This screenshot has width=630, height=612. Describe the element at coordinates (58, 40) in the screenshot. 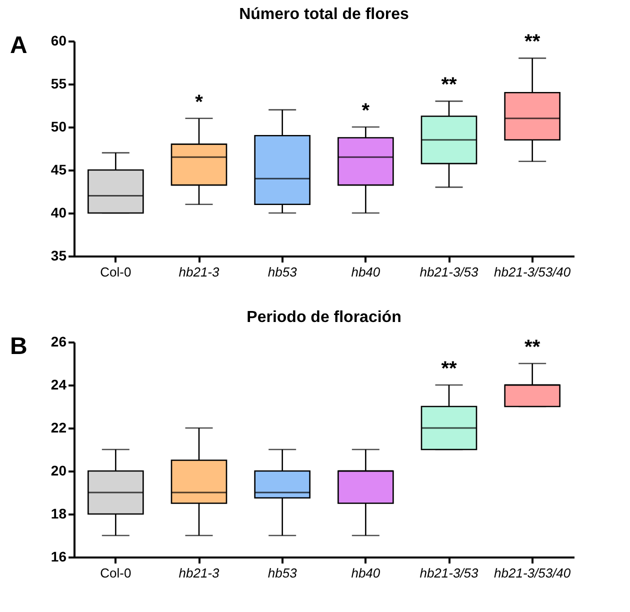

I see `y-tick-label: 60` at that location.